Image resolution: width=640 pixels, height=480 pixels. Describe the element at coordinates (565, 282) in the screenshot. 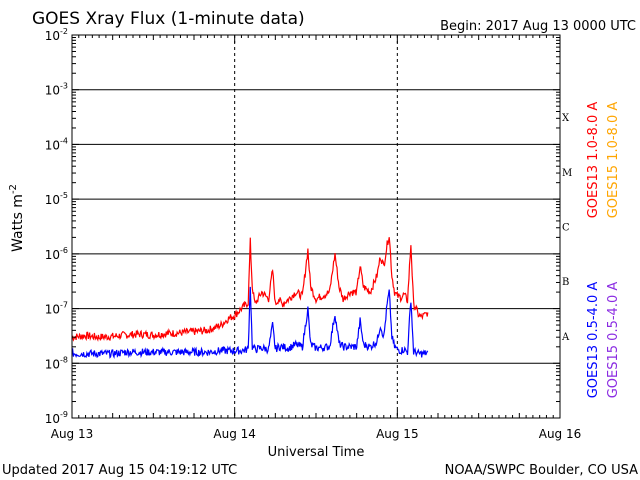

I see `flare-class-label: B` at that location.